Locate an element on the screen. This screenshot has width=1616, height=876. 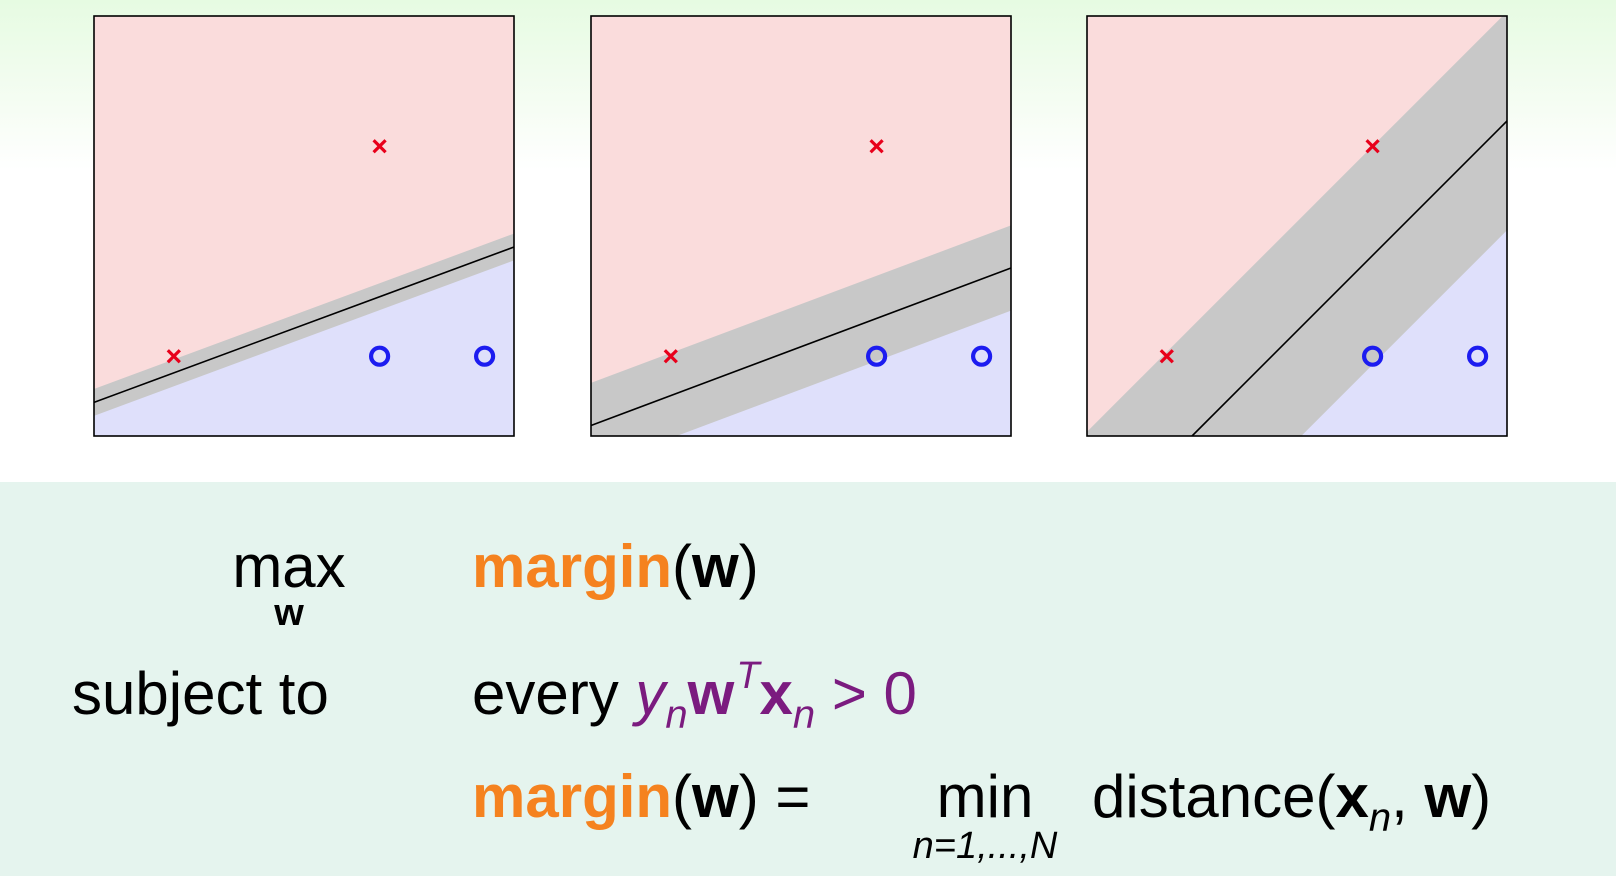
distance-term: distance(xn, w) is located at coordinates (1292, 801).